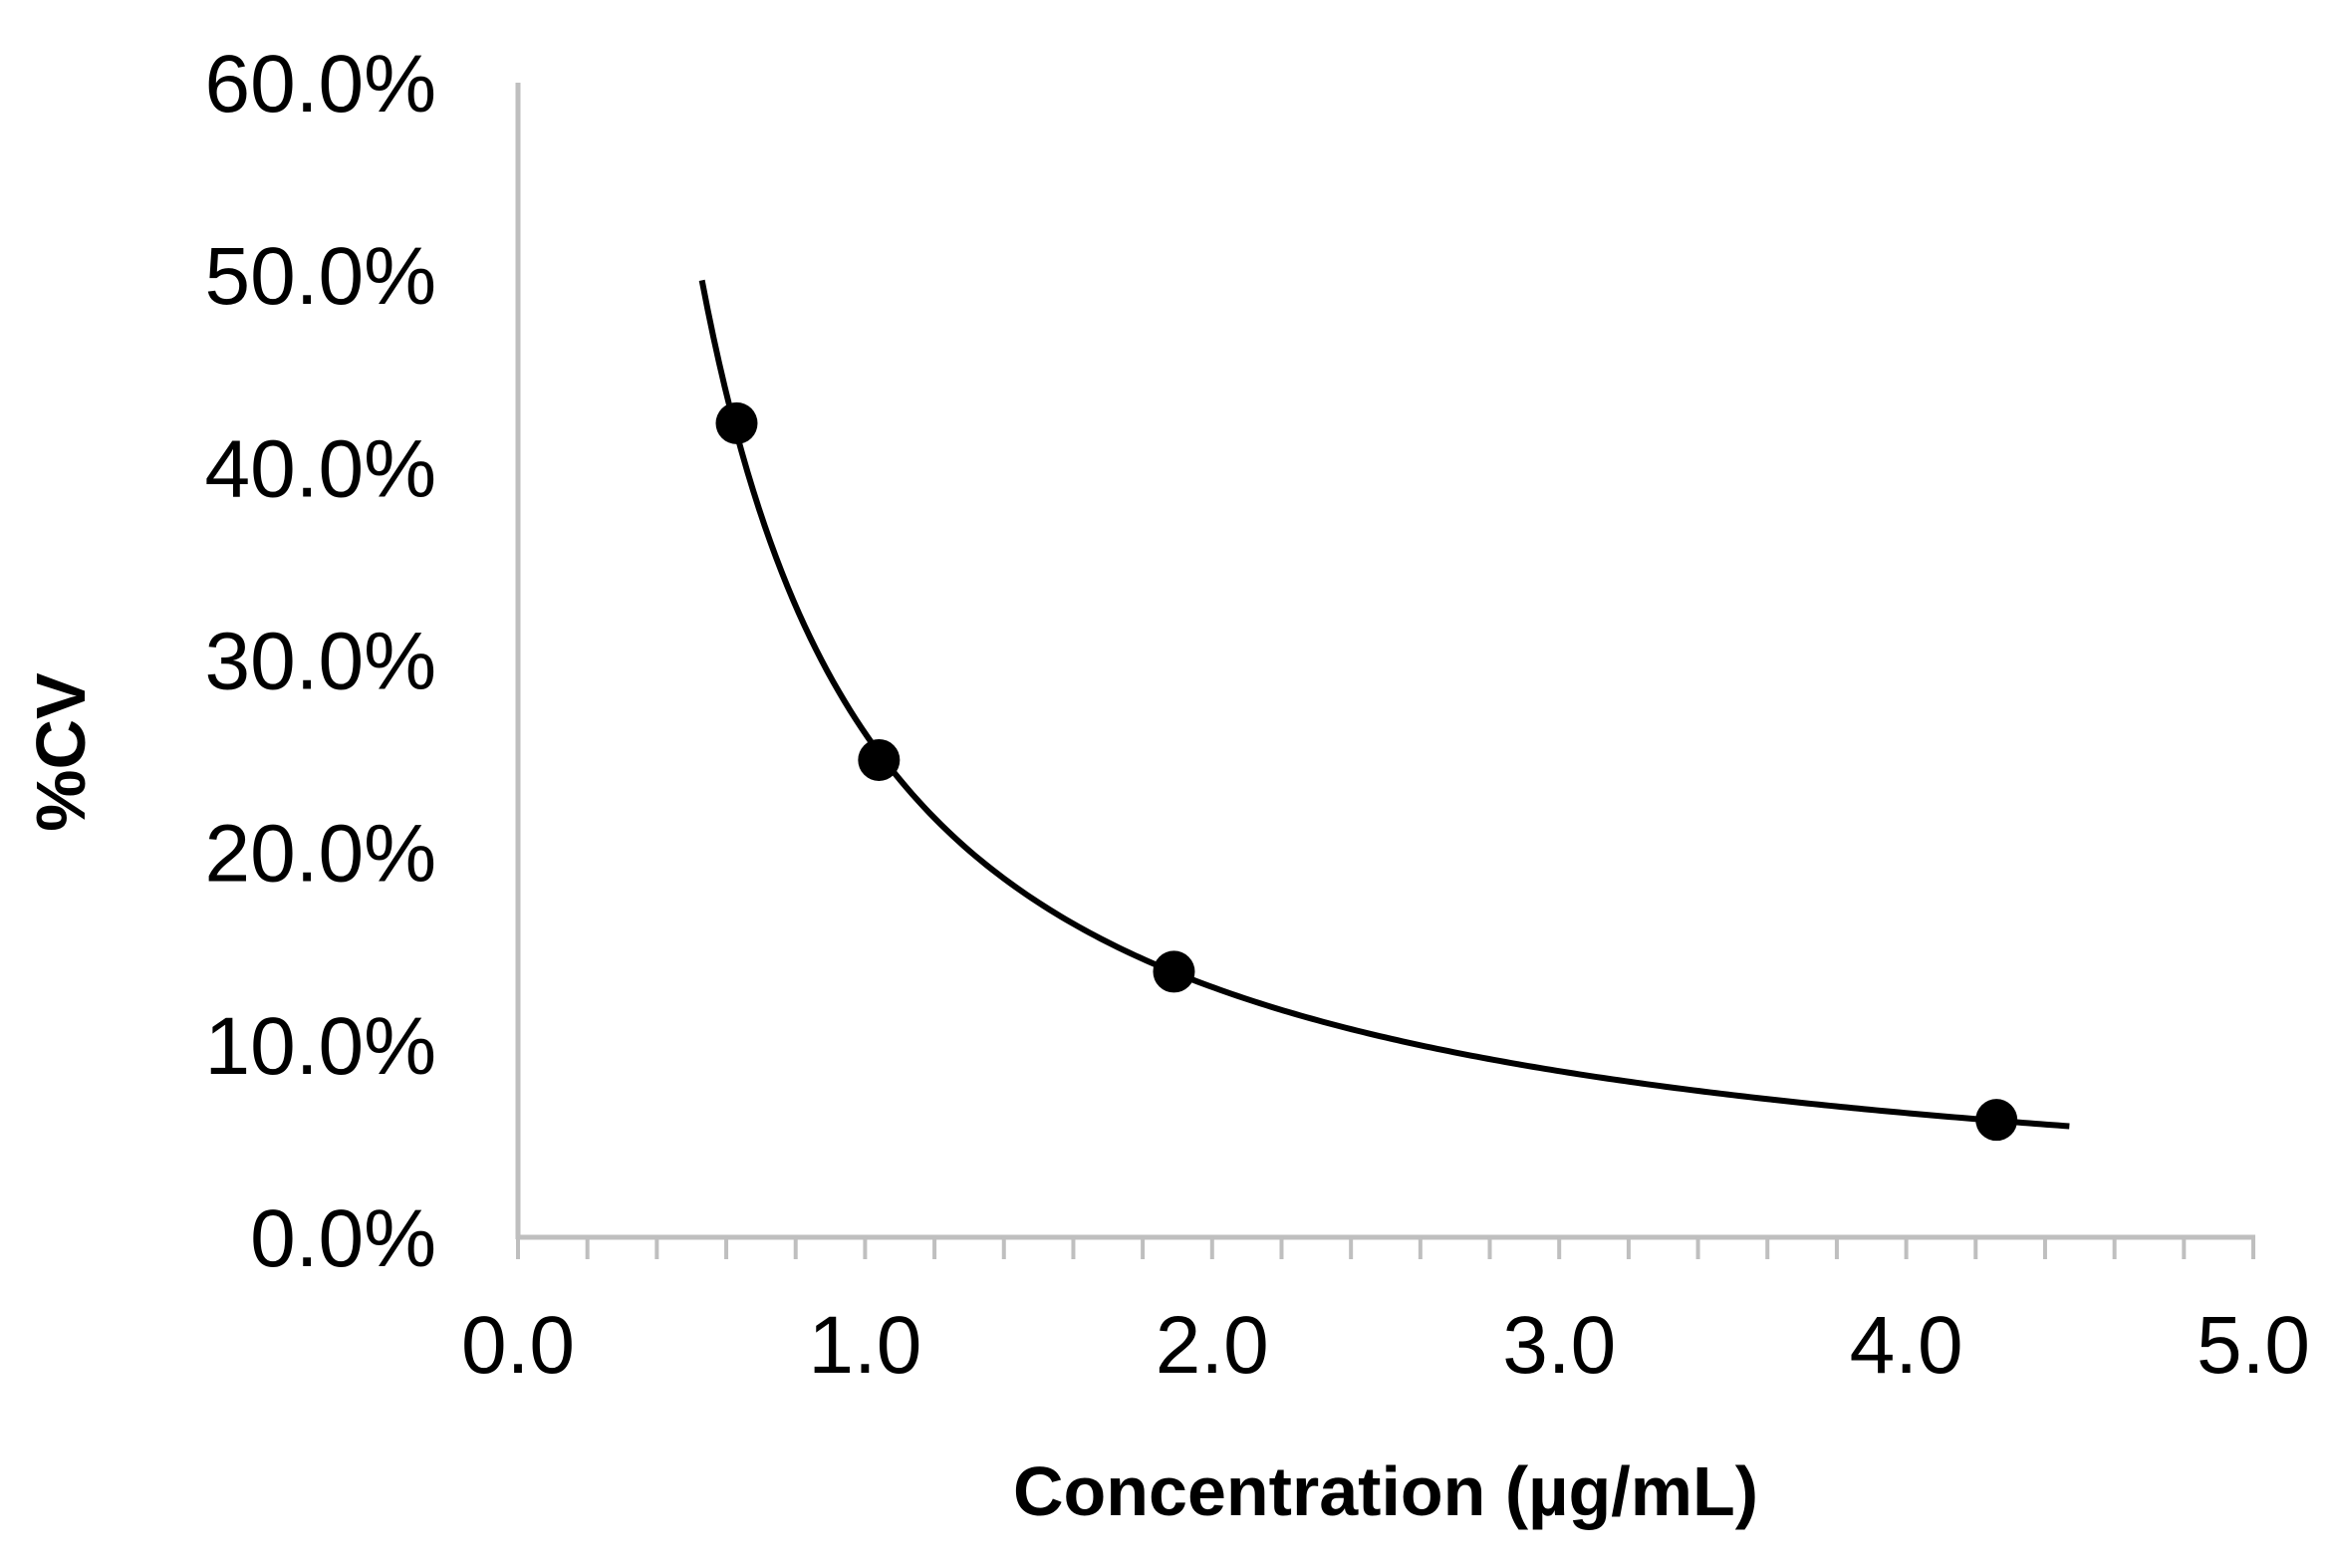 This screenshot has width=2335, height=1568. Describe the element at coordinates (320, 276) in the screenshot. I see `y-tick-label: 50.0%` at that location.